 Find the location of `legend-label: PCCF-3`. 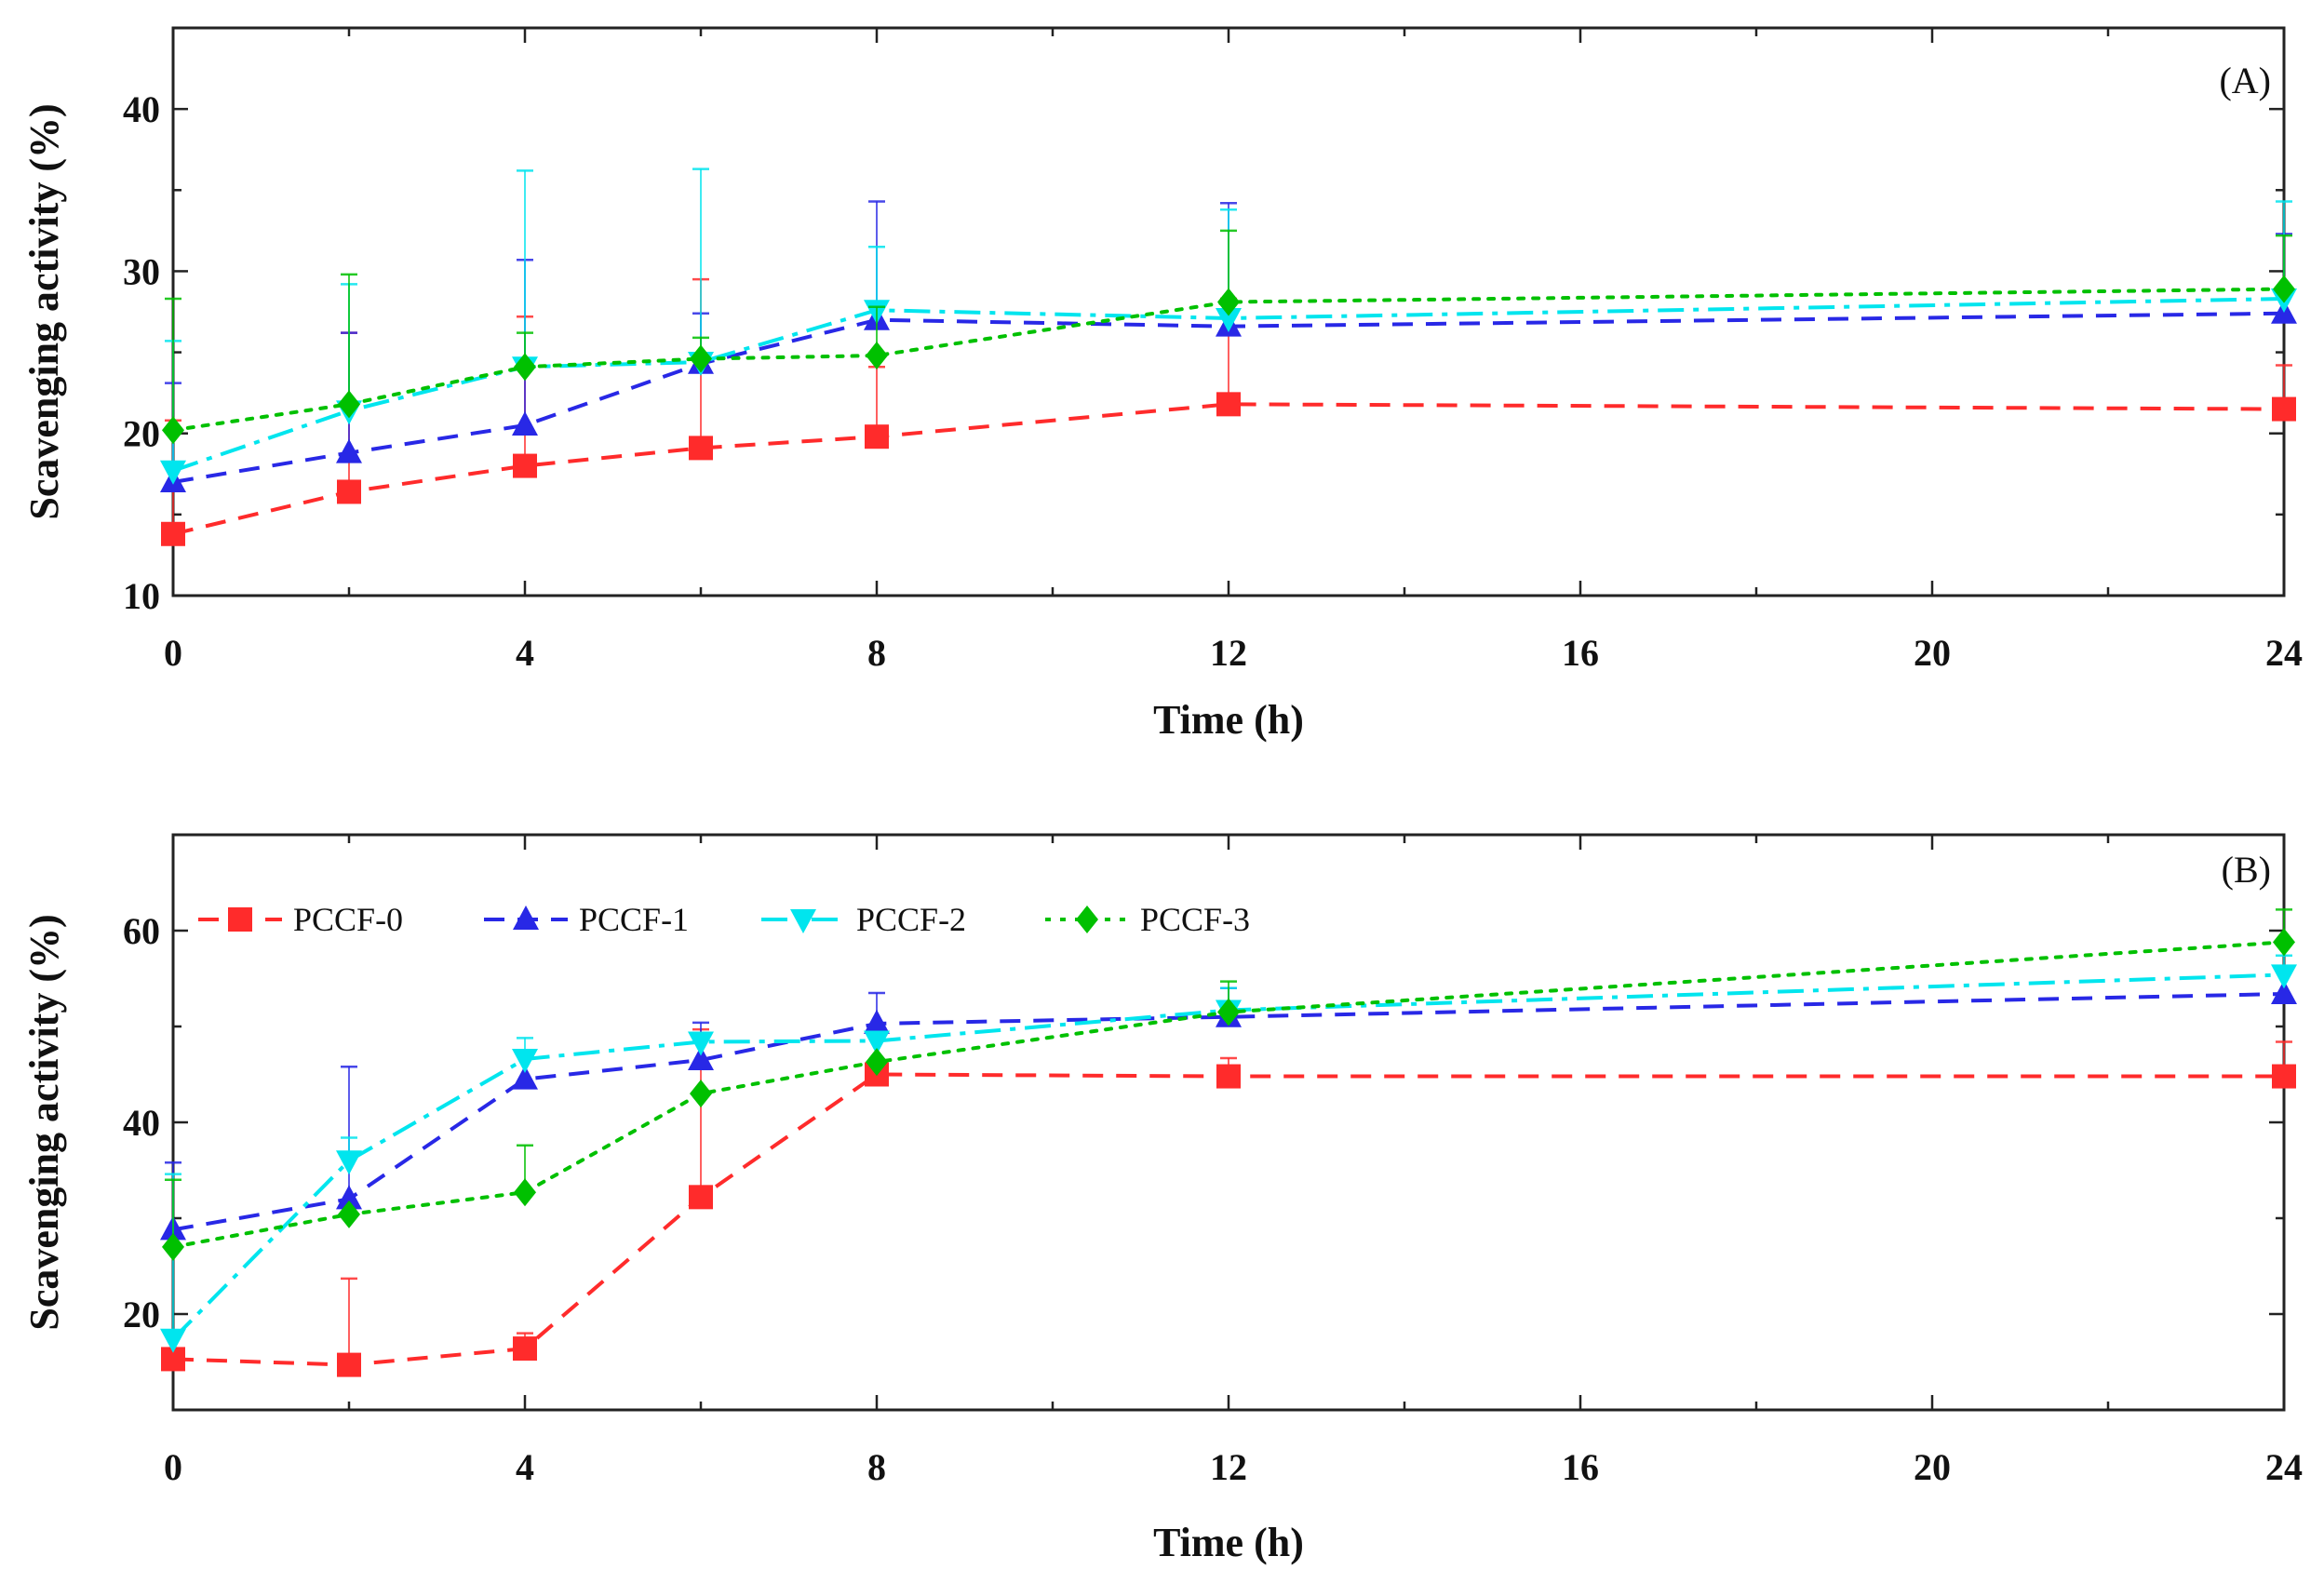

legend-label: PCCF-3 is located at coordinates (1195, 919).